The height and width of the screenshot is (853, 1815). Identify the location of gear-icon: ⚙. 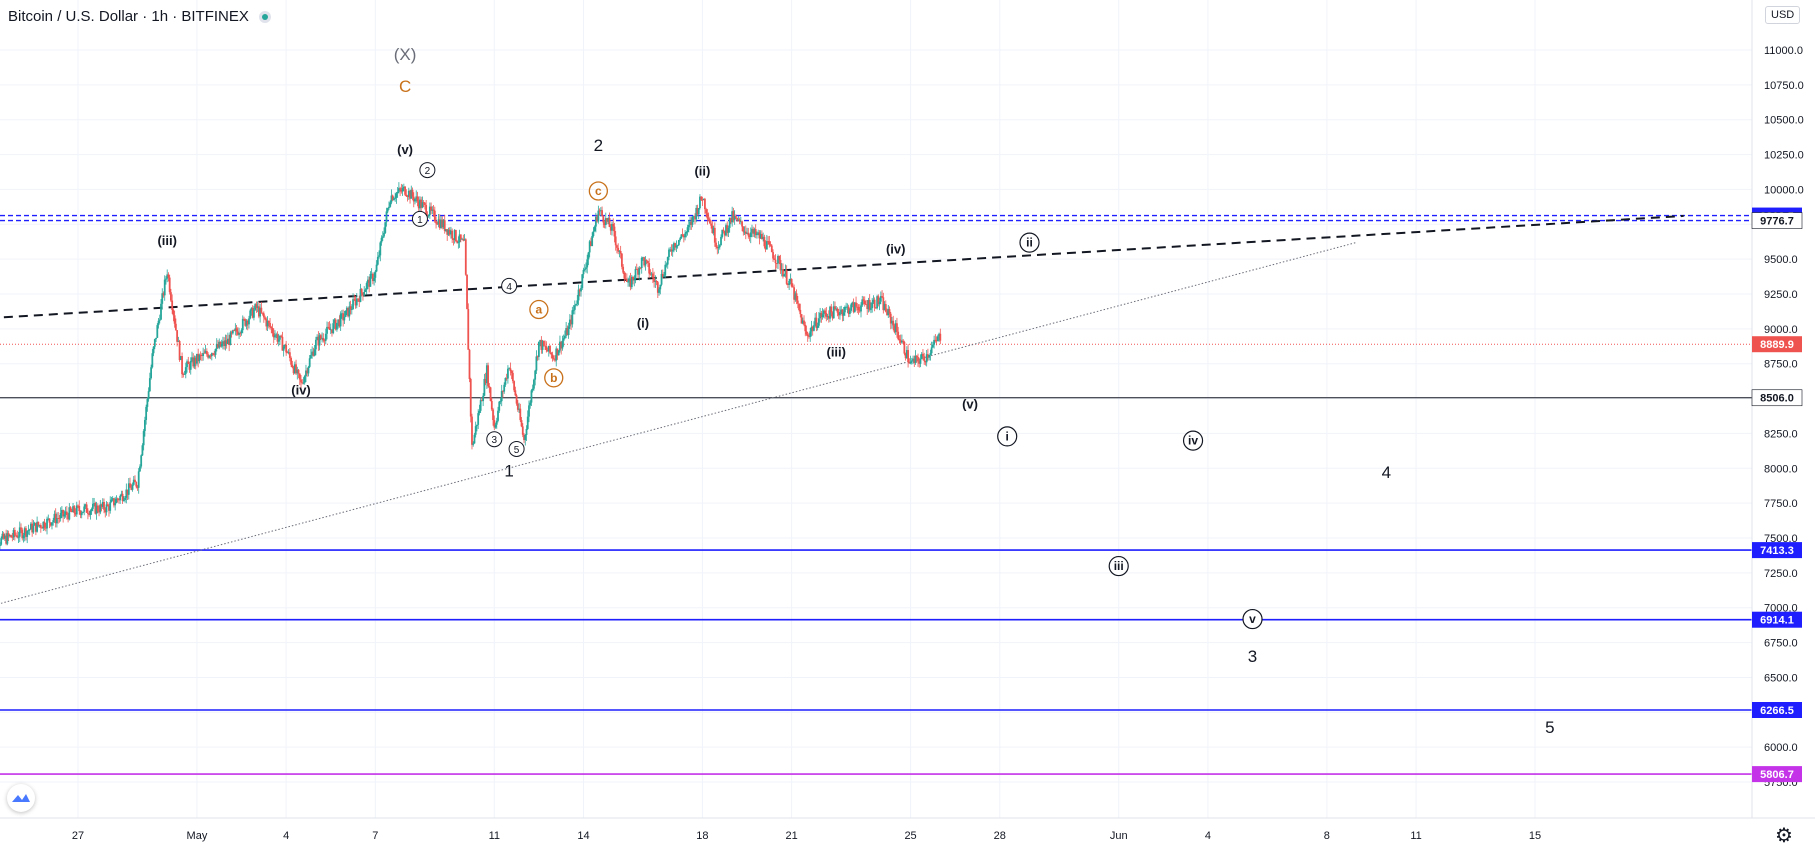
(1784, 836).